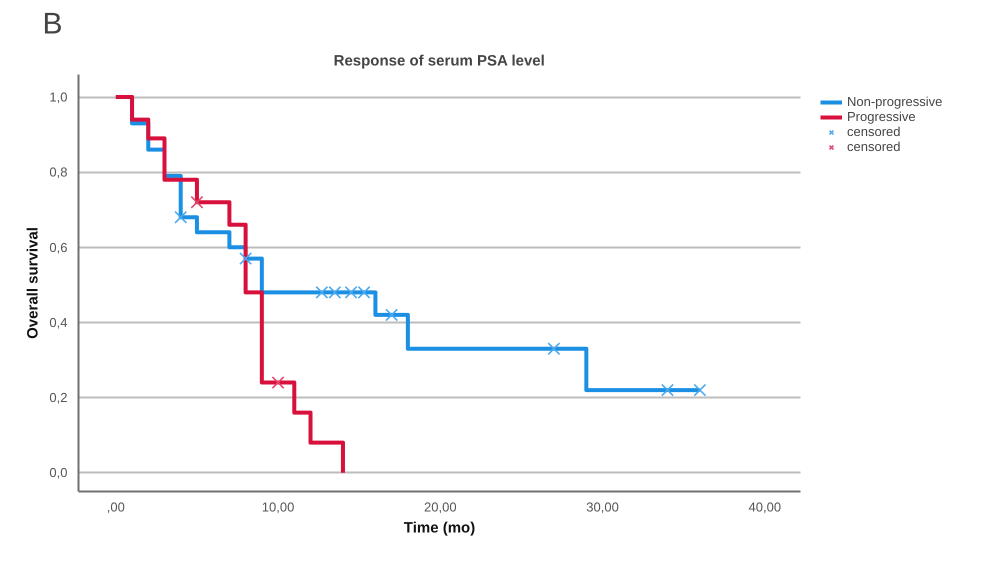  Describe the element at coordinates (439, 61) in the screenshot. I see `chart-title: Response of serum PSA level` at that location.